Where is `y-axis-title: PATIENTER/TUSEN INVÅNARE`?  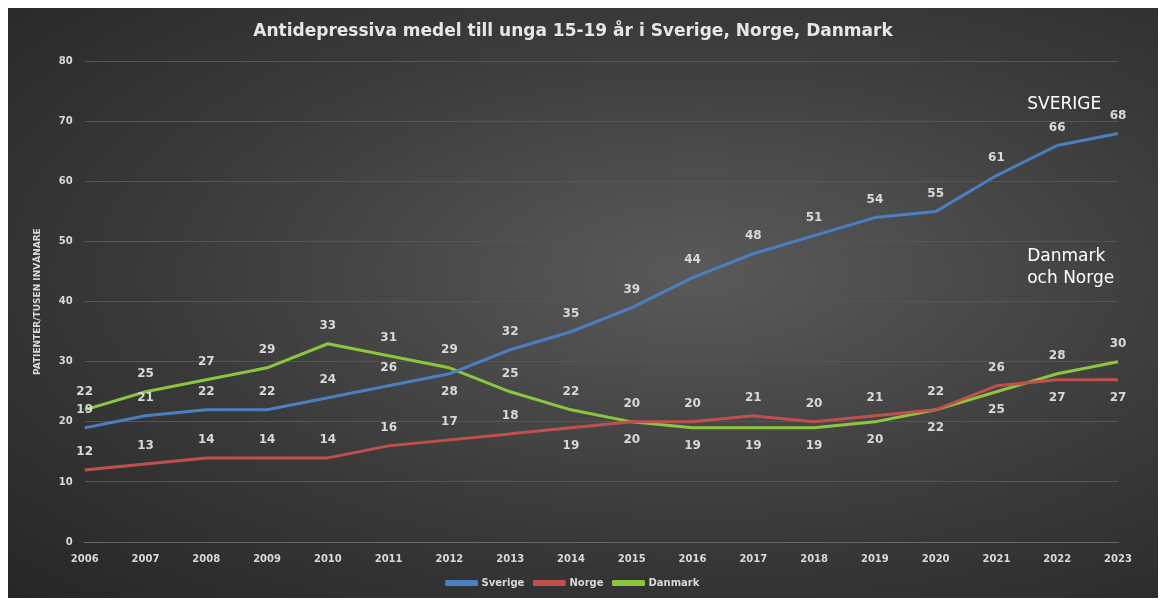
y-axis-title: PATIENTER/TUSEN INVÅNARE is located at coordinates (36, 302).